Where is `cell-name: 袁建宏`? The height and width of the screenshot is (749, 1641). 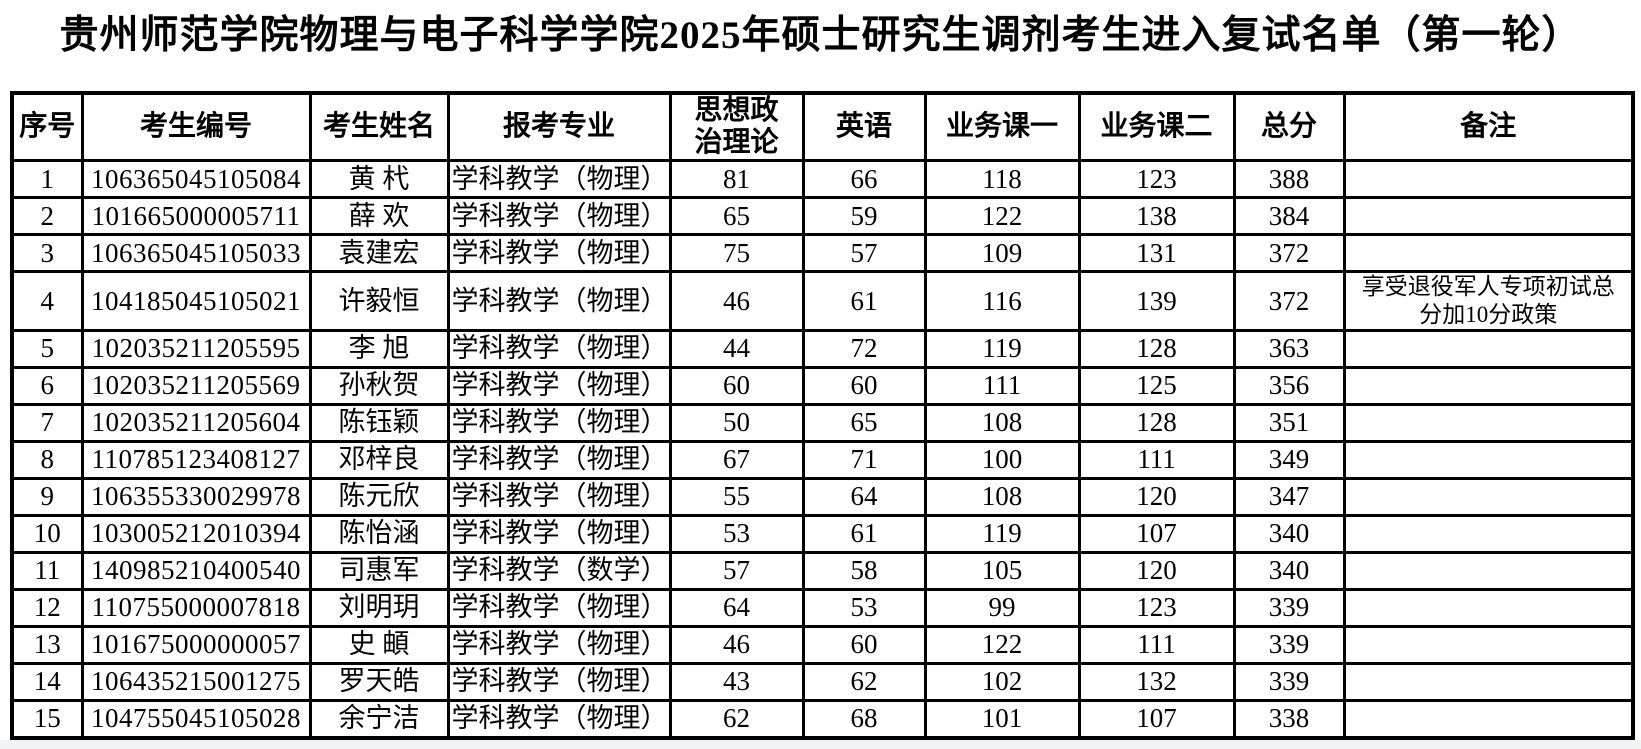
cell-name: 袁建宏 is located at coordinates (379, 253).